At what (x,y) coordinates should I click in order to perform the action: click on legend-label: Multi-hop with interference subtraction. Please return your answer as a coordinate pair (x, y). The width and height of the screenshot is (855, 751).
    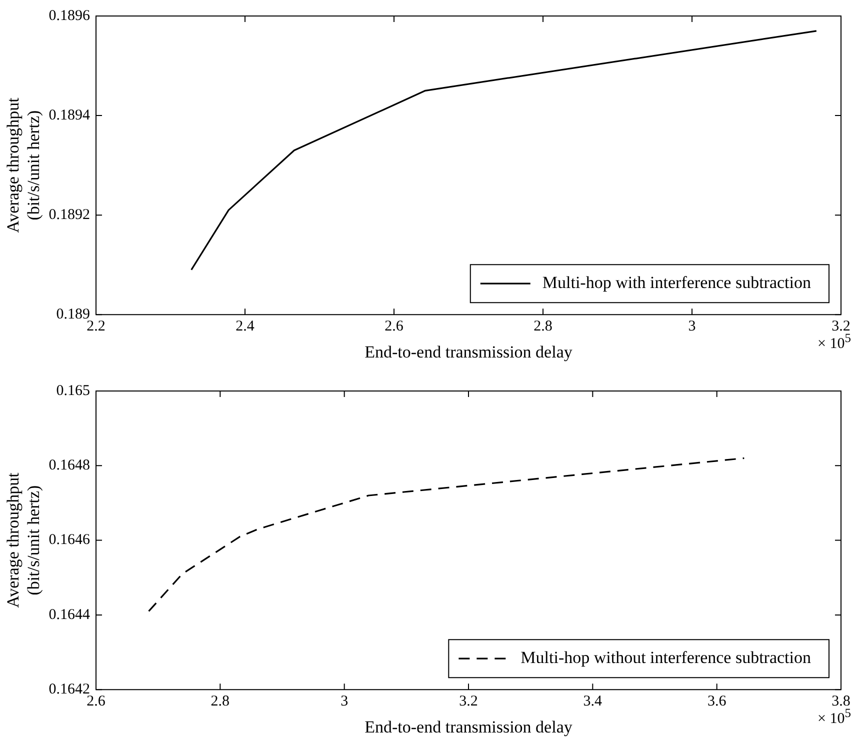
    Looking at the image, I should click on (677, 282).